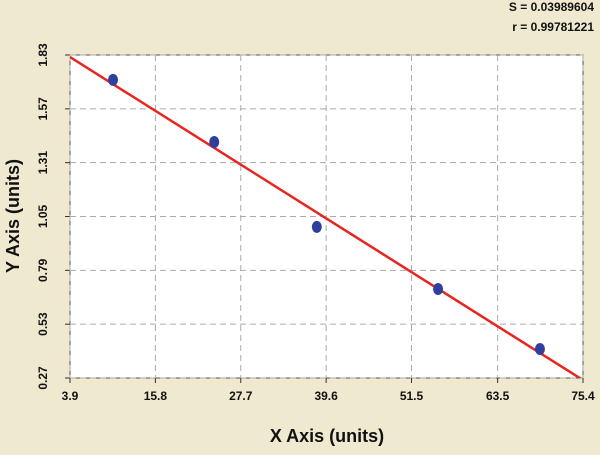 This screenshot has width=600, height=455. What do you see at coordinates (43, 55) in the screenshot?
I see `y-tick-label: 1.83` at bounding box center [43, 55].